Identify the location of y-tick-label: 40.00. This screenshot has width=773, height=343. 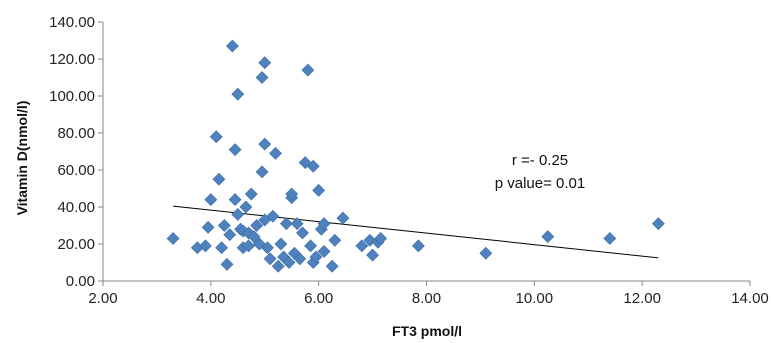
(76, 207).